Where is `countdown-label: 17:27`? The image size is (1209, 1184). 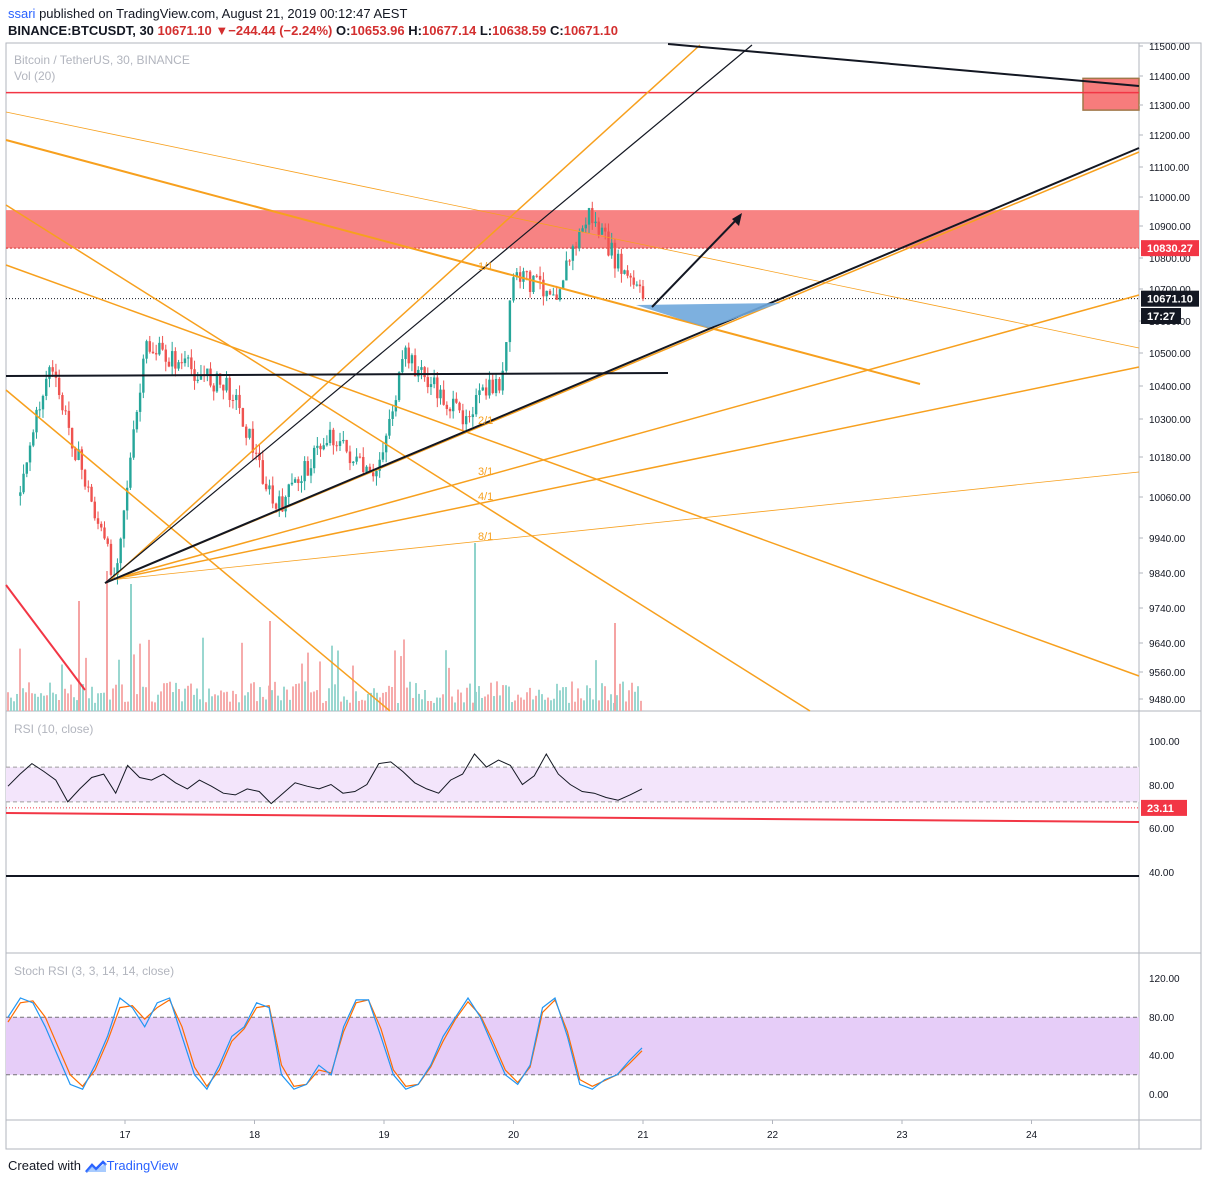 countdown-label: 17:27 is located at coordinates (1161, 317).